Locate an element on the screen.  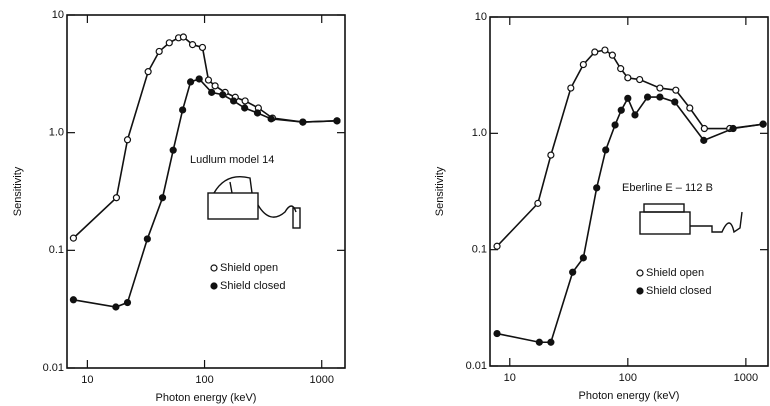
ludlum-icon is located at coordinates (254, 202).